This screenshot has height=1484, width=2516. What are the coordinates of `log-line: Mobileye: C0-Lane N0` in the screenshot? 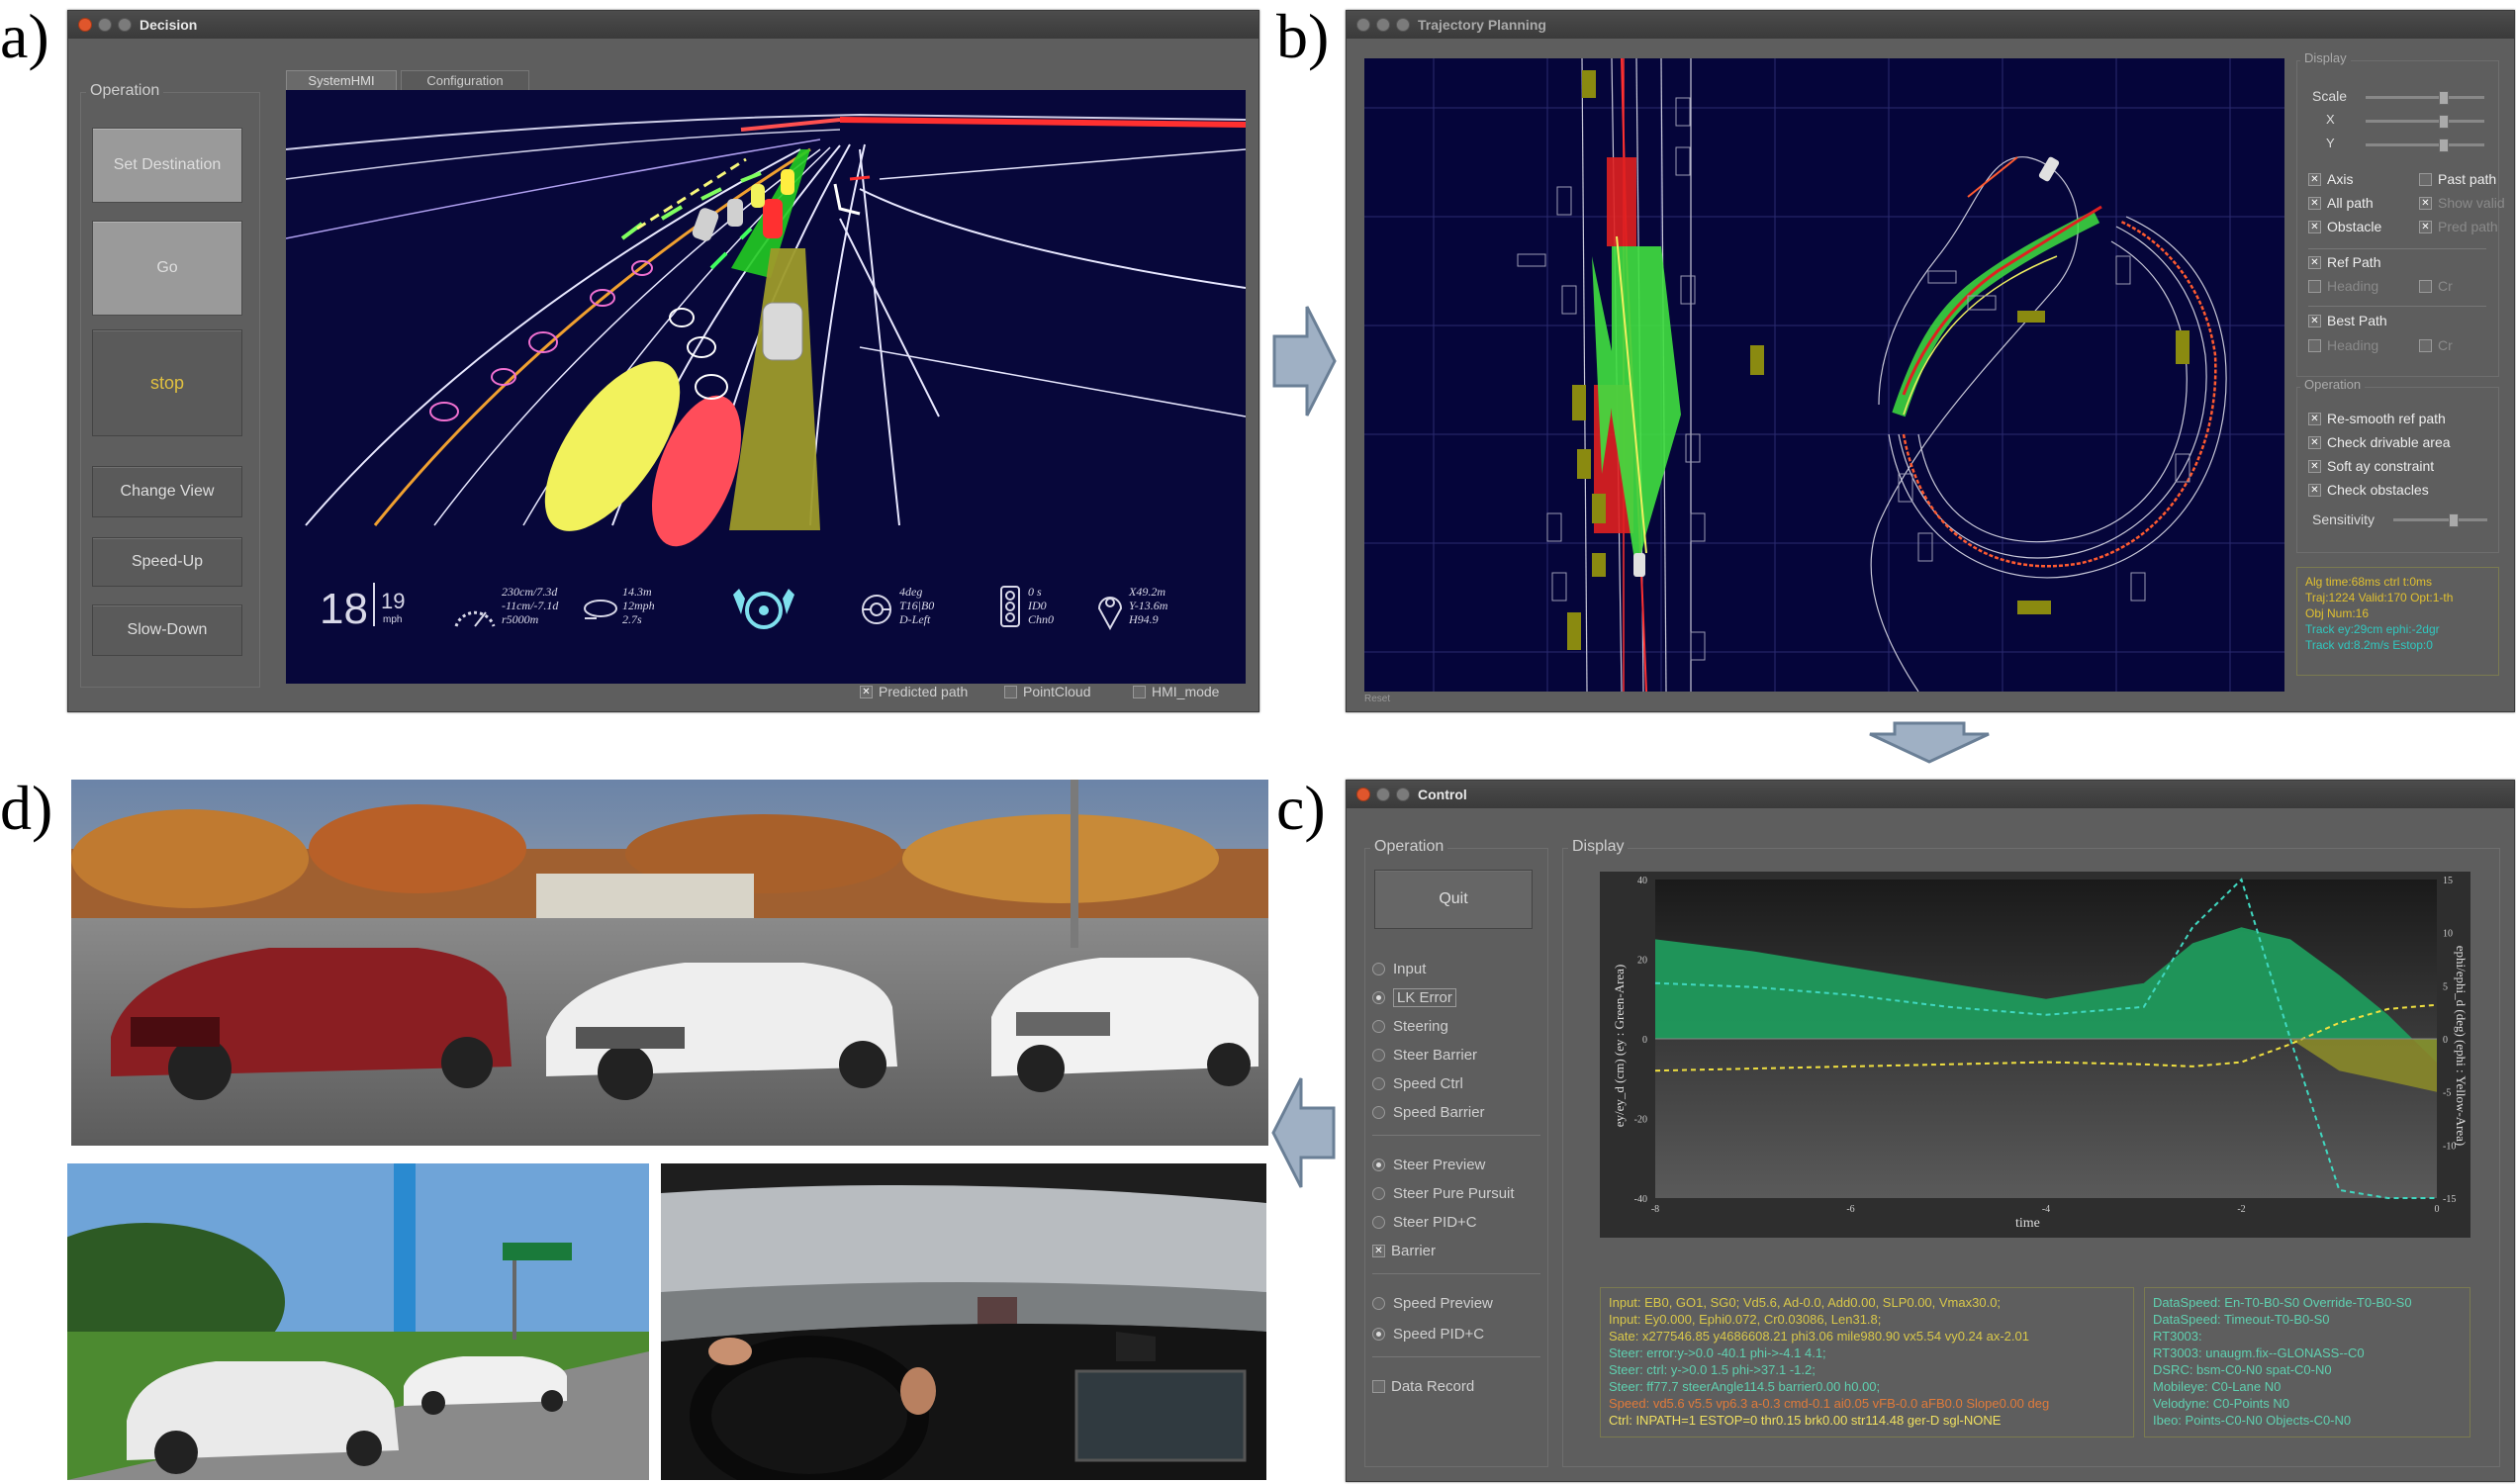 It's located at (2217, 1386).